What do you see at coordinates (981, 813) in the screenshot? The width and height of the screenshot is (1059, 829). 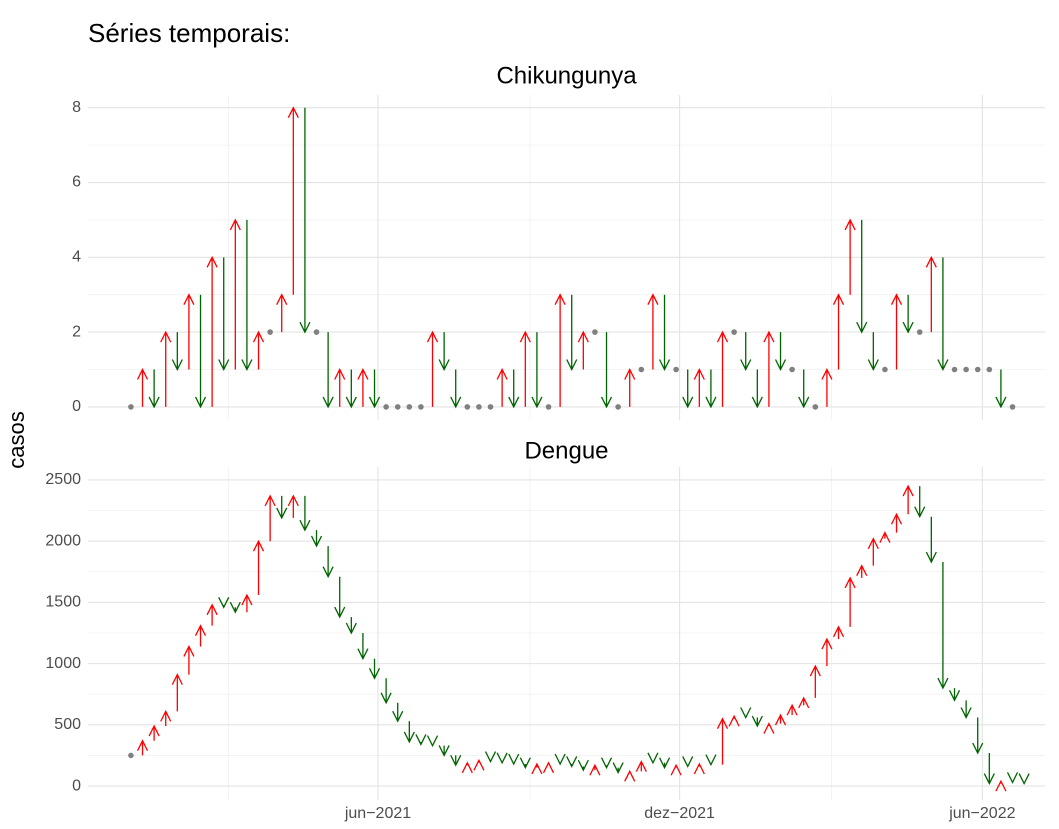 I see `x-tick-label: jun−2022` at bounding box center [981, 813].